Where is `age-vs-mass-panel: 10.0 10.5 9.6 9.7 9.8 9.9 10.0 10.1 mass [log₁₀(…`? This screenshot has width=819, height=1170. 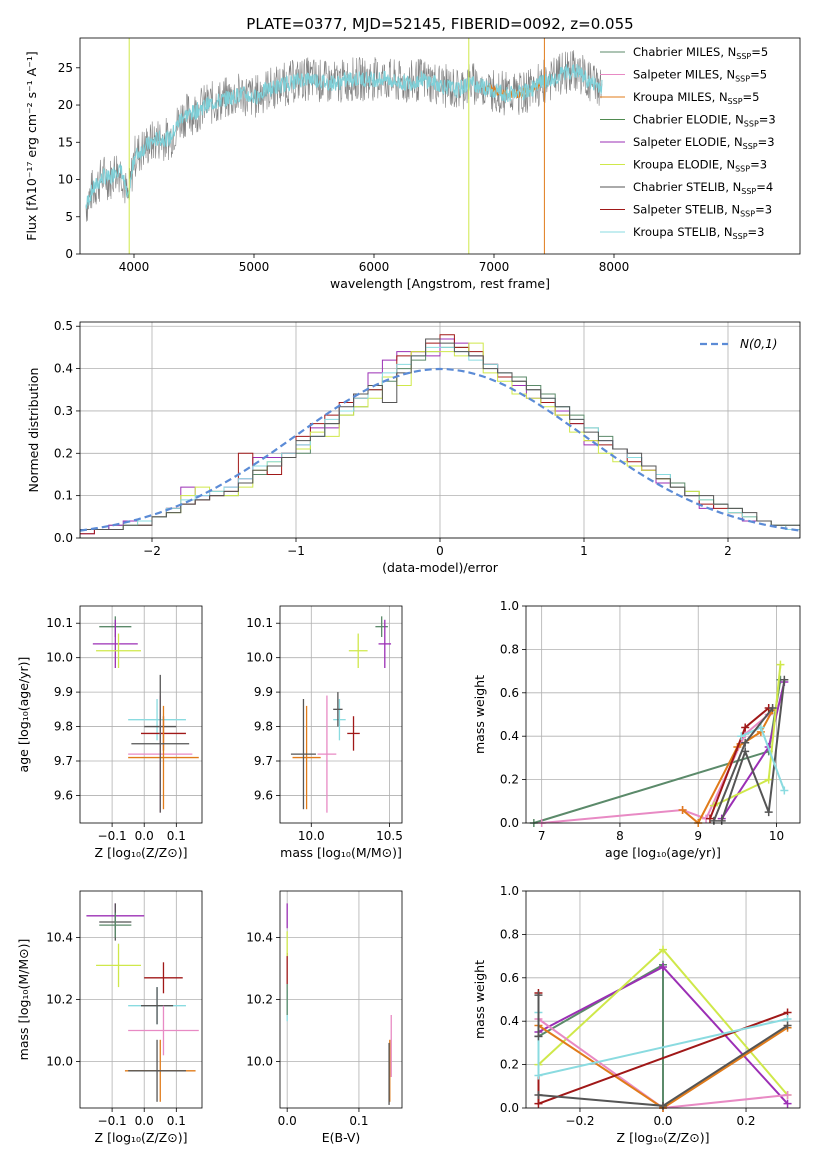 age-vs-mass-panel: 10.0 10.5 9.6 9.7 9.8 9.9 10.0 10.1 mass [log₁₀(… is located at coordinates (324, 732).